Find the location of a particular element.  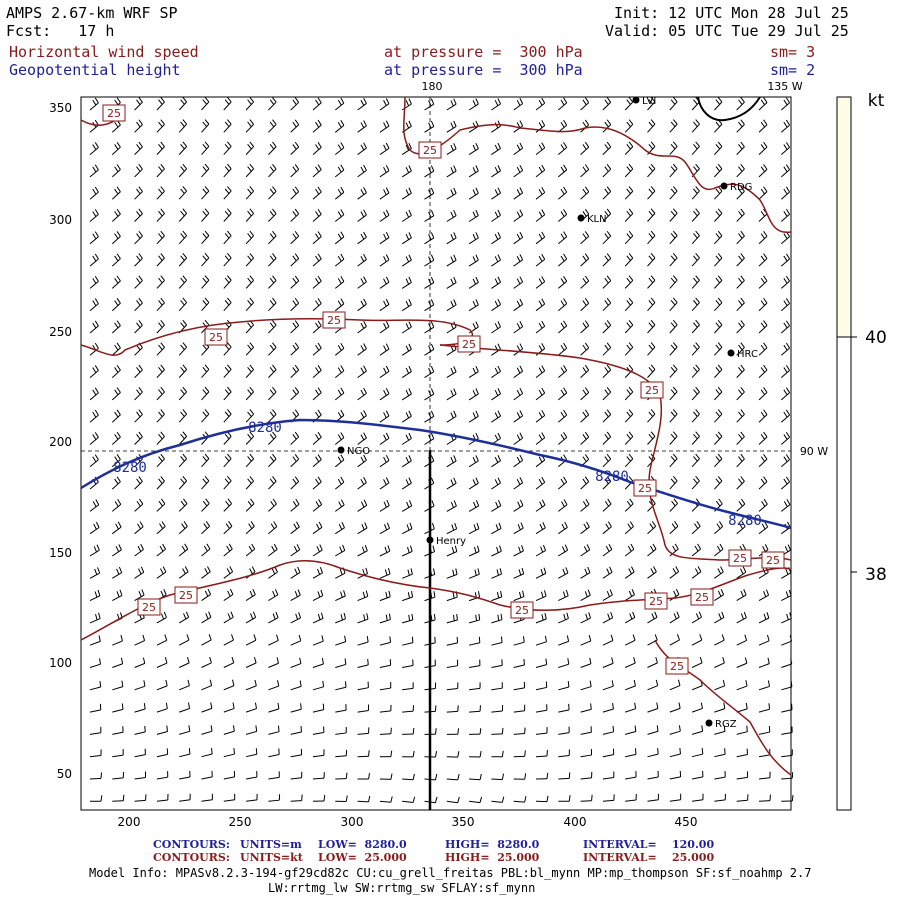

colorbar-upper is located at coordinates (844, 217).